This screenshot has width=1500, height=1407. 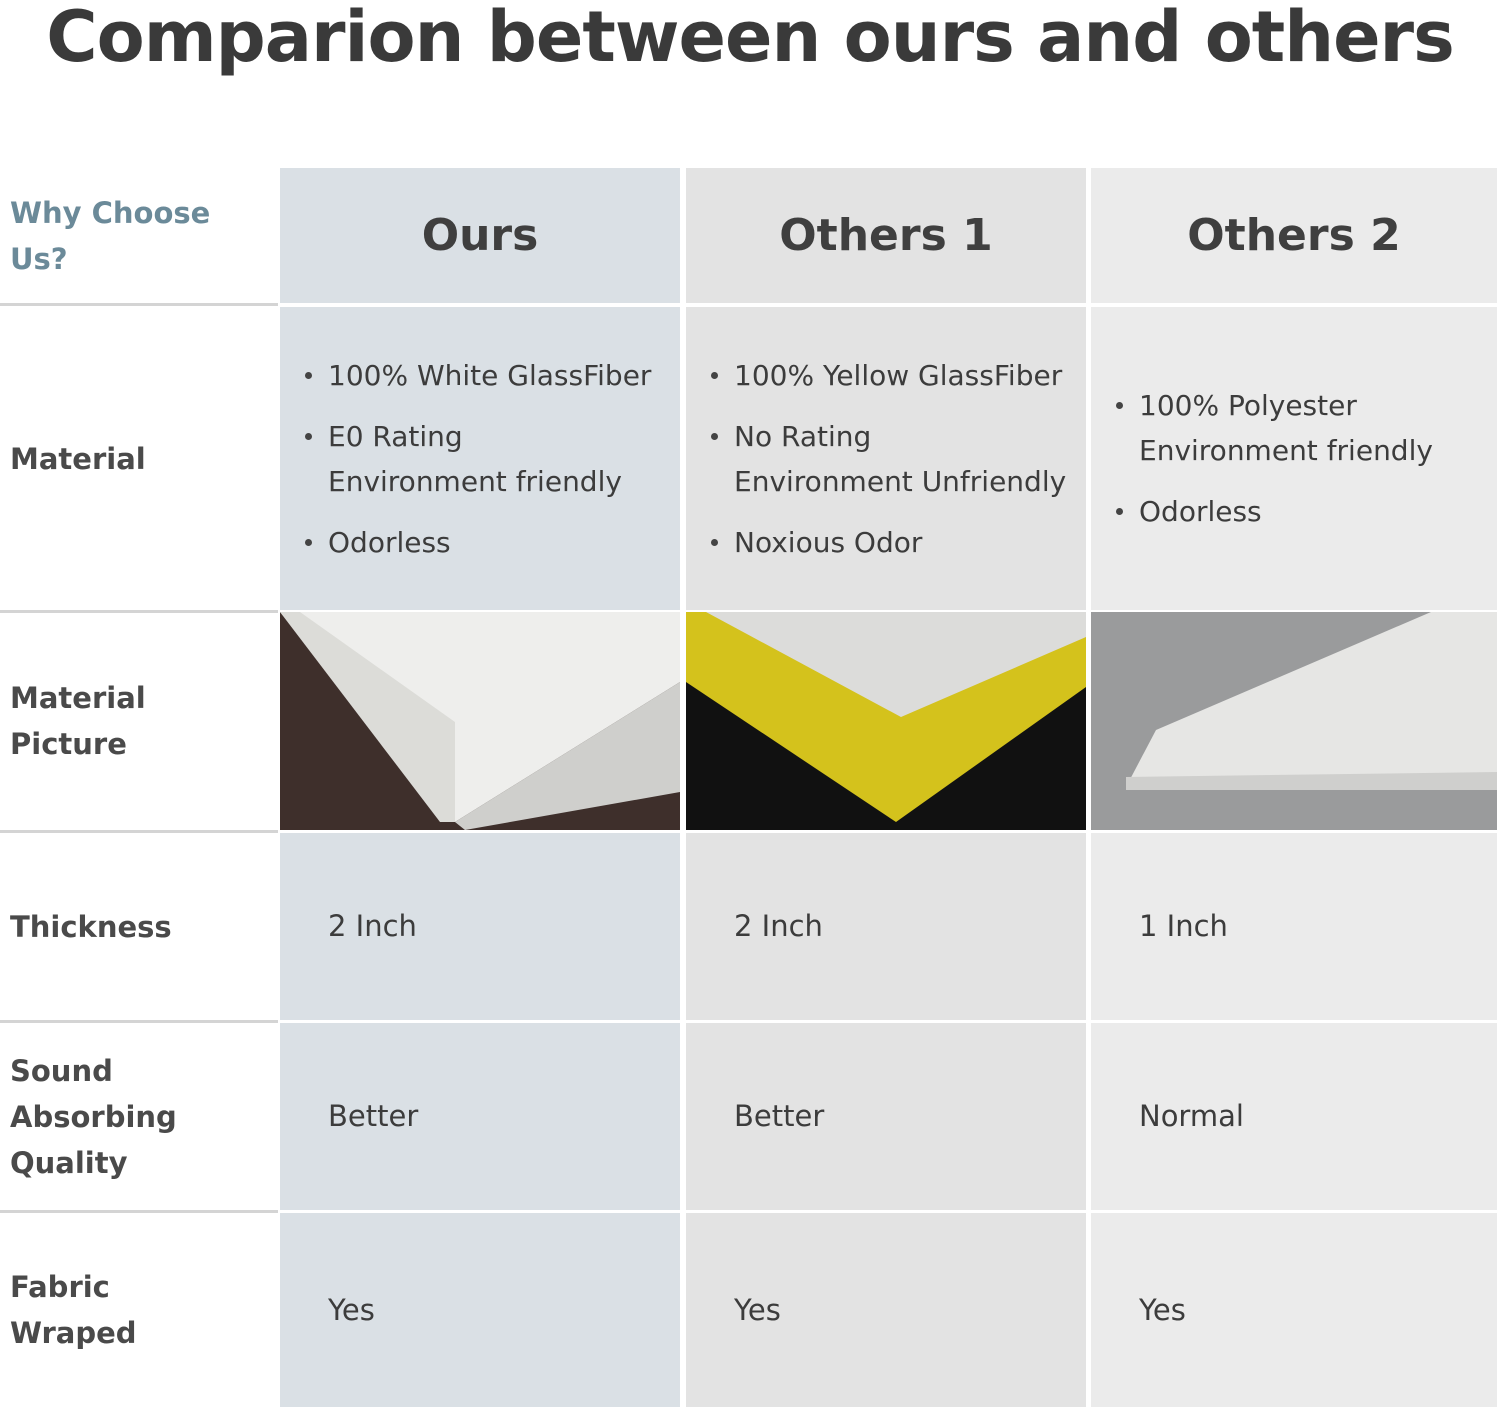 I want to click on ours-picture, so click(x=480, y=721).